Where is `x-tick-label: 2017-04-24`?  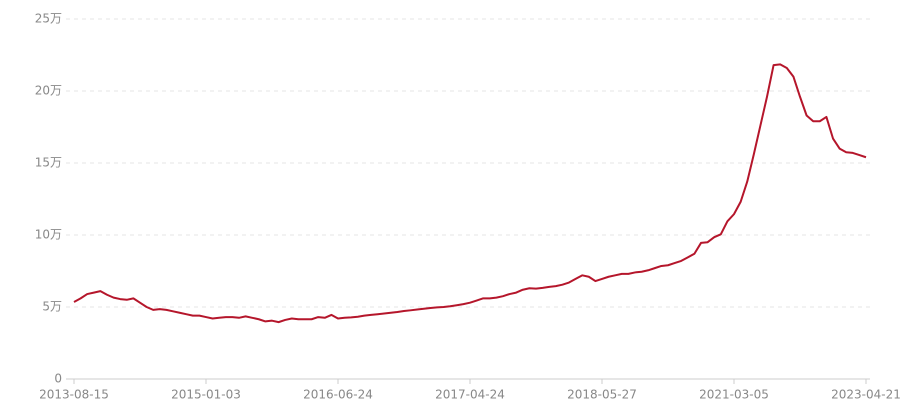
x-tick-label: 2017-04-24 is located at coordinates (470, 394).